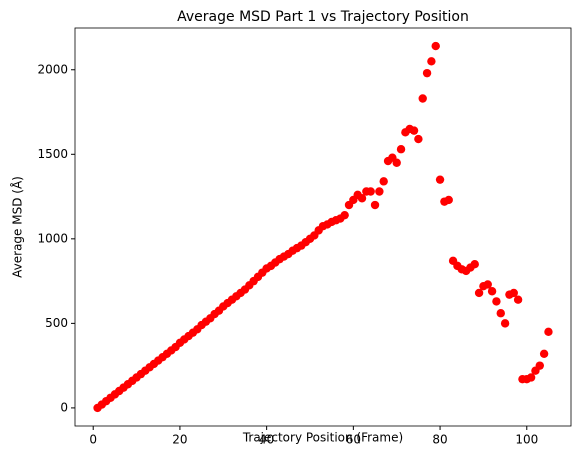 This screenshot has height=455, width=582. Describe the element at coordinates (52, 238) in the screenshot. I see `y-tick-label: 1000` at that location.